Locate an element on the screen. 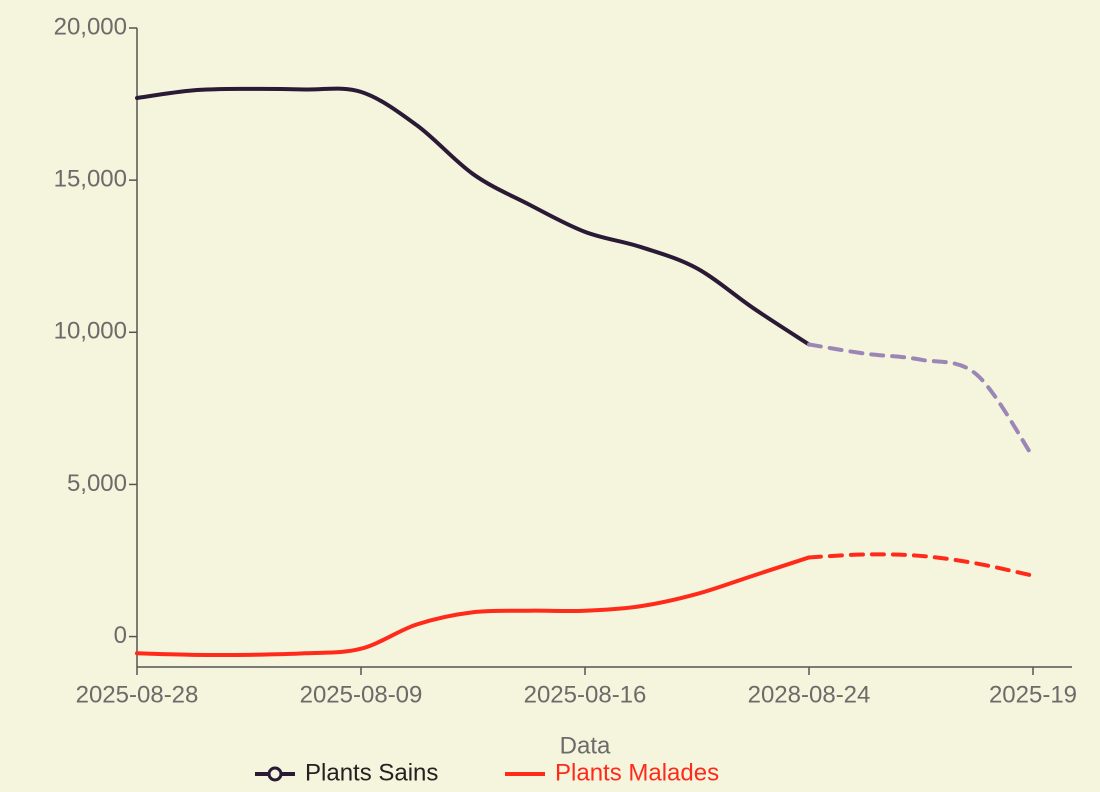 Image resolution: width=1100 pixels, height=792 pixels. y-tick-label: 15,000 is located at coordinates (90, 178).